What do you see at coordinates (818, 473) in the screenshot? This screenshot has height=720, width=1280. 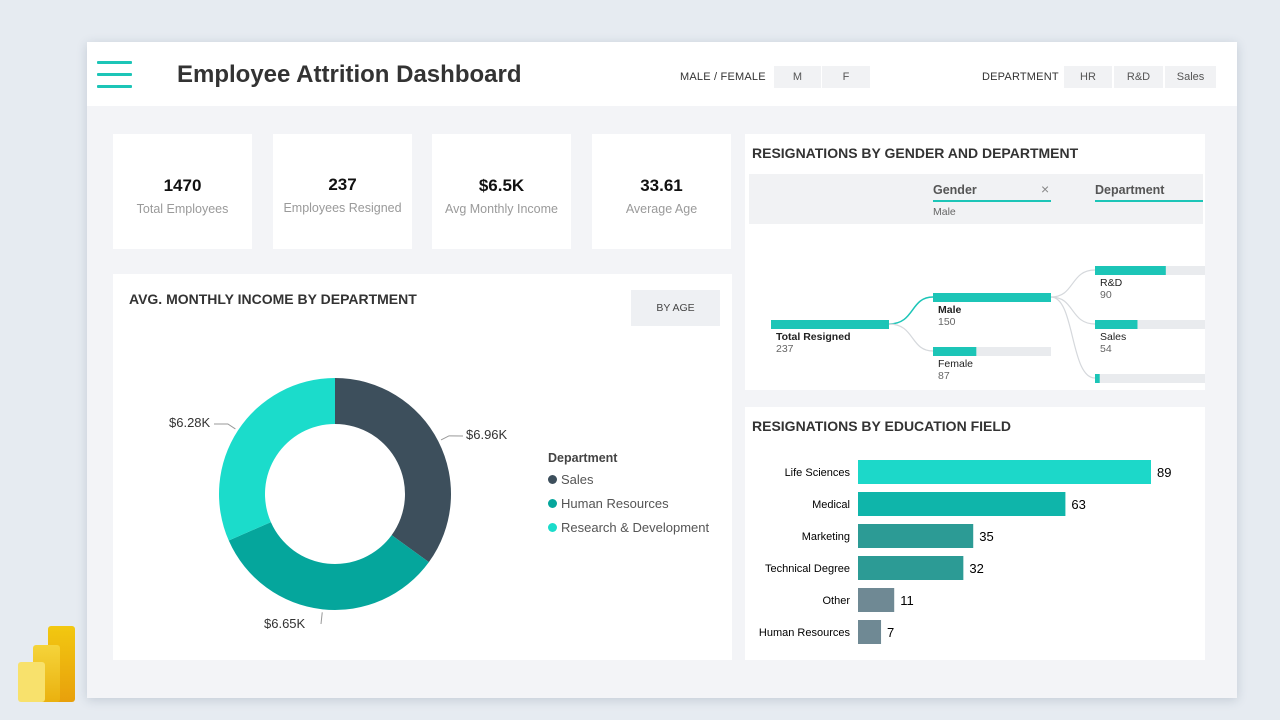 I see `bar-category-label: Life Sciences` at bounding box center [818, 473].